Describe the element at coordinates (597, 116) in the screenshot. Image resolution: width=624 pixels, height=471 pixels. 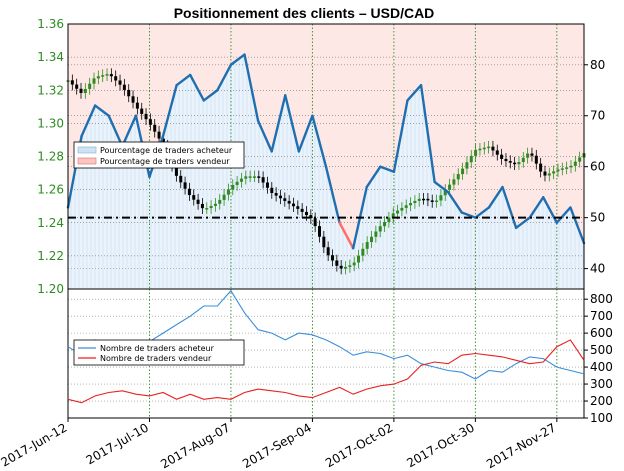
I see `percent-tick-label: 70` at that location.